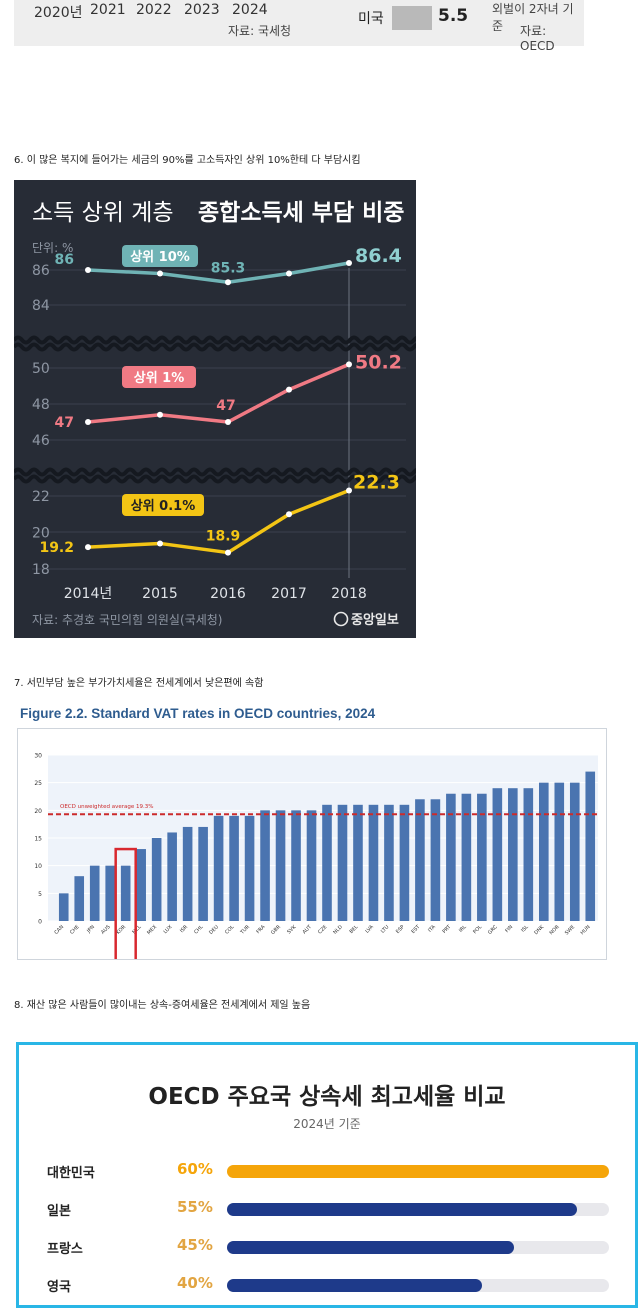  I want to click on joongang-logo-icon, so click(341, 619).